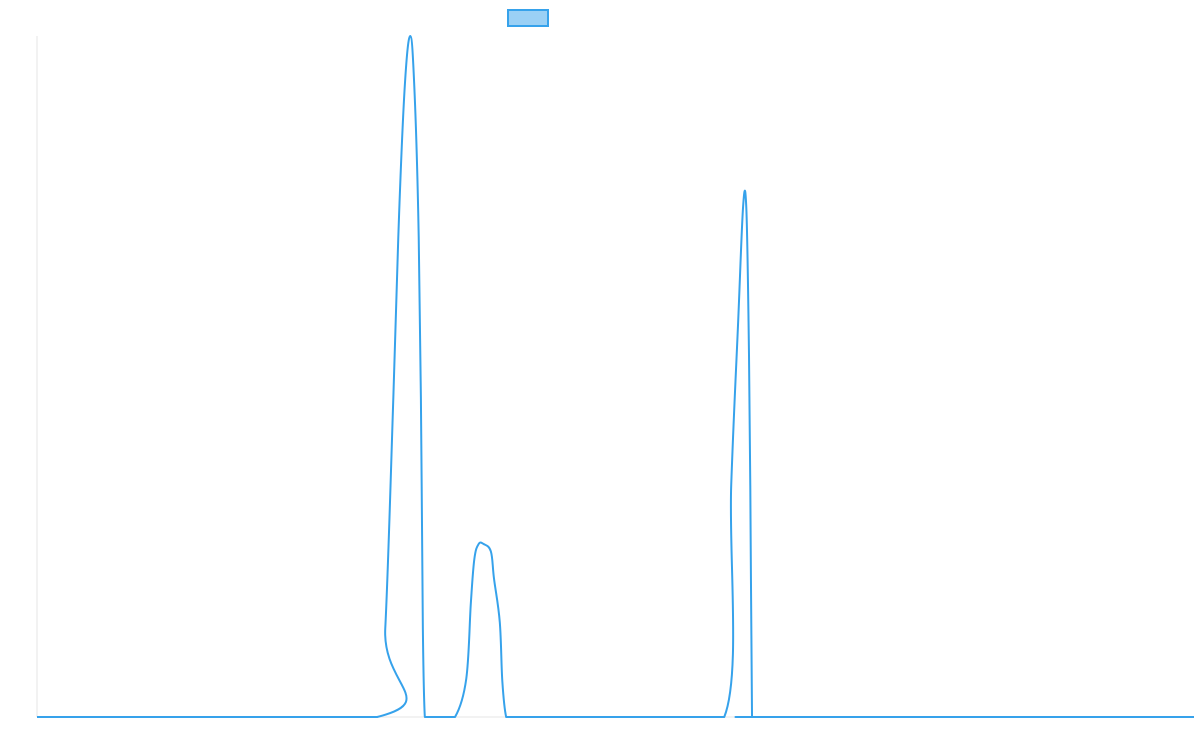 This screenshot has width=1200, height=750. I want to click on legend-swatch, so click(528, 18).